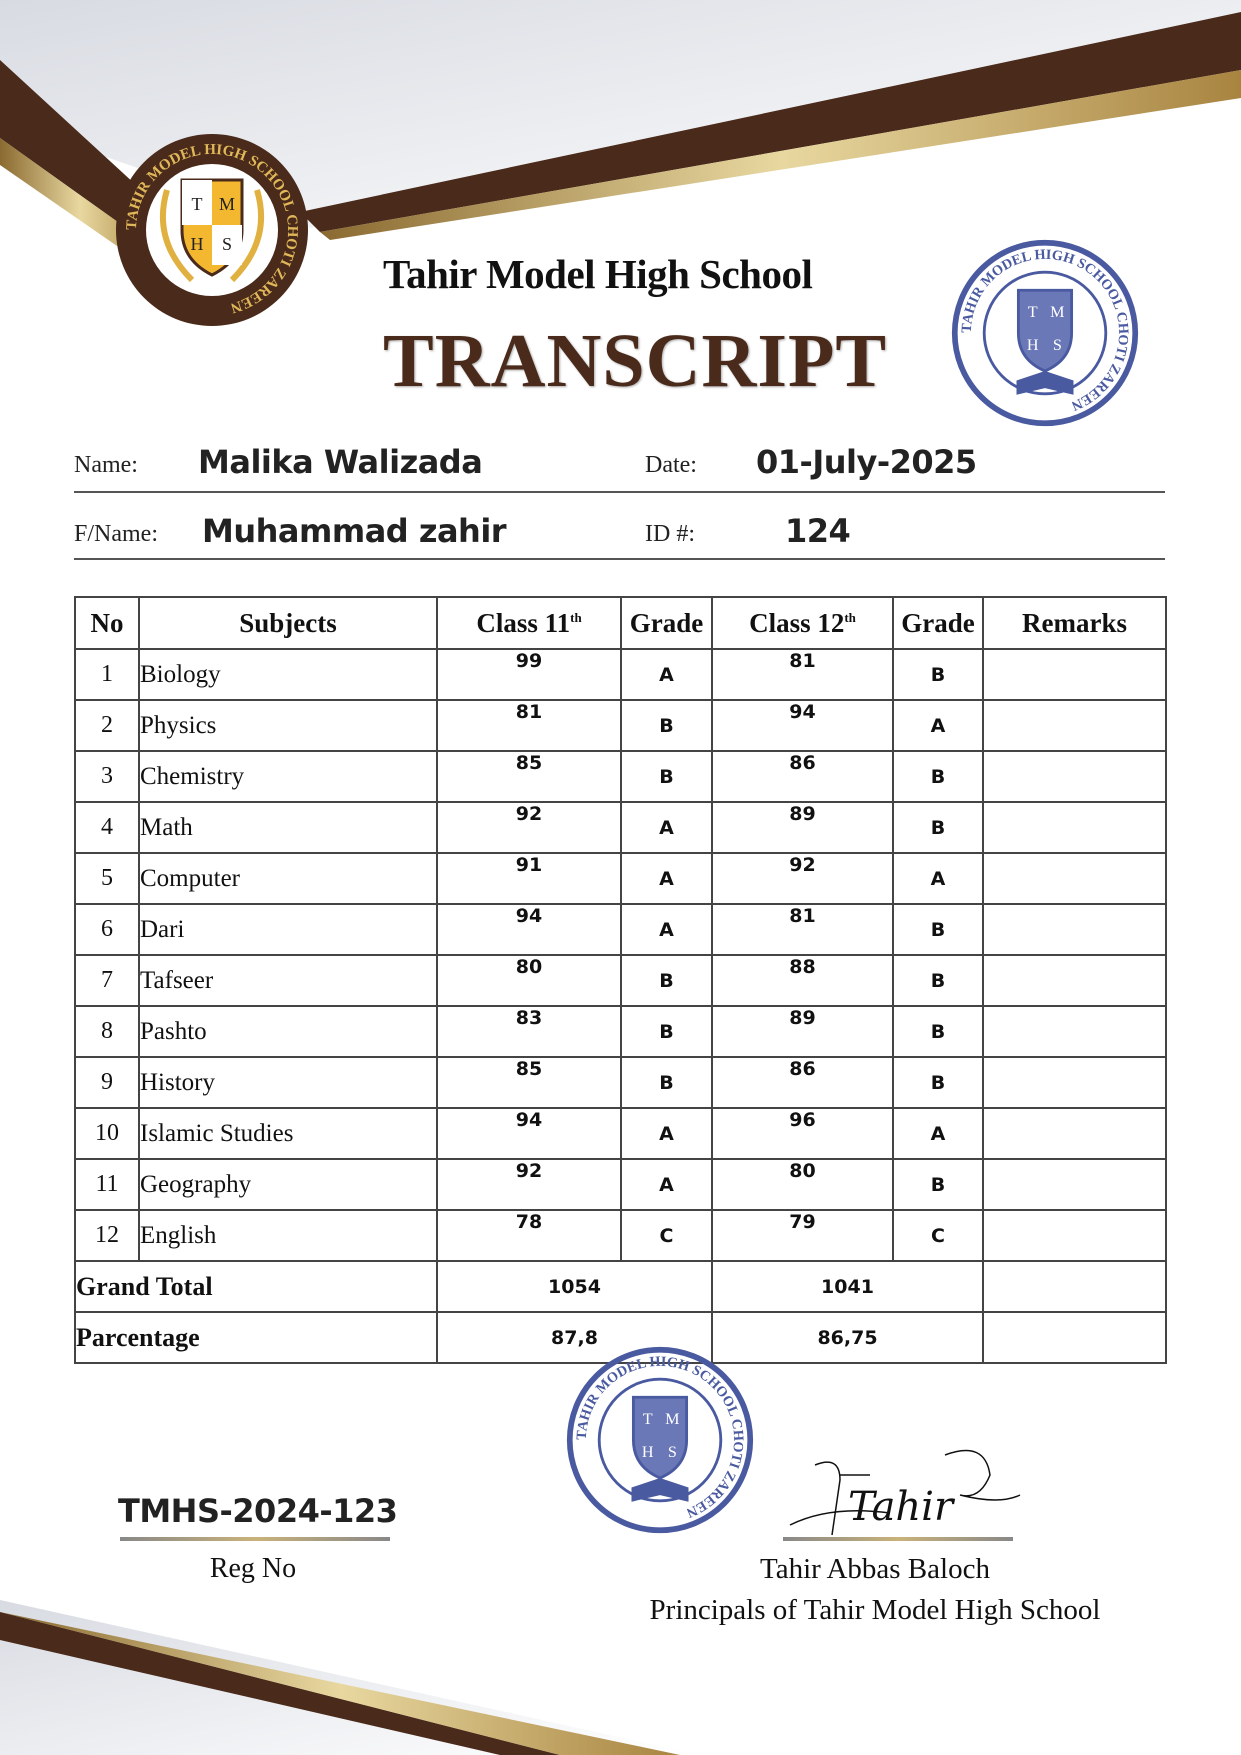 This screenshot has width=1241, height=1755. I want to click on percentage-label: Parcentage, so click(256, 1337).